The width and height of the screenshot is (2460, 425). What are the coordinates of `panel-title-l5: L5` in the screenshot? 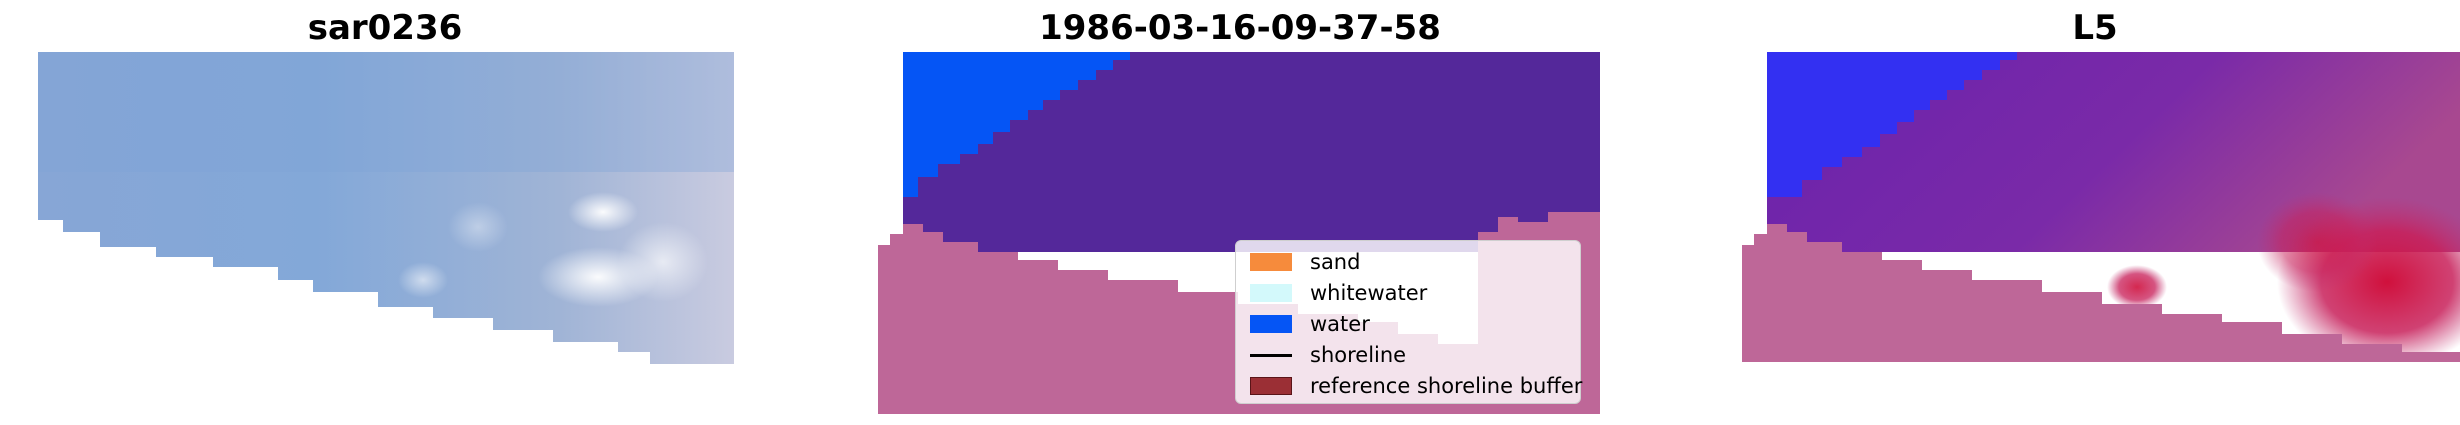 It's located at (2095, 28).